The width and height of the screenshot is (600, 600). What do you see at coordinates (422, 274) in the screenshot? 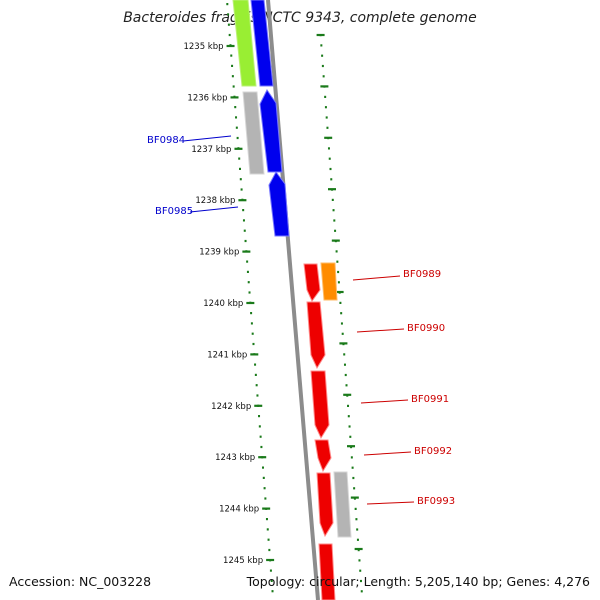
I see `right-gene-label: BF0989` at bounding box center [422, 274].